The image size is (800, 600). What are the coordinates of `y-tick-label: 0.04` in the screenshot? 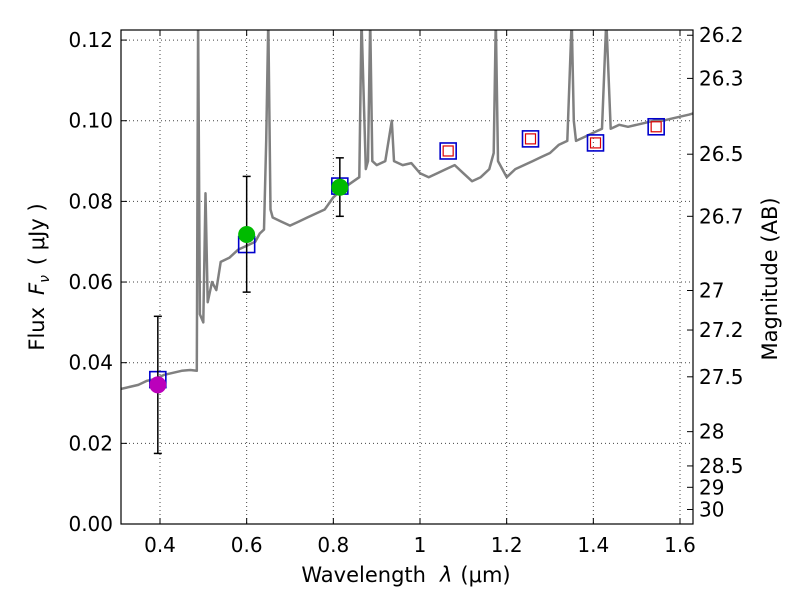 It's located at (90, 363).